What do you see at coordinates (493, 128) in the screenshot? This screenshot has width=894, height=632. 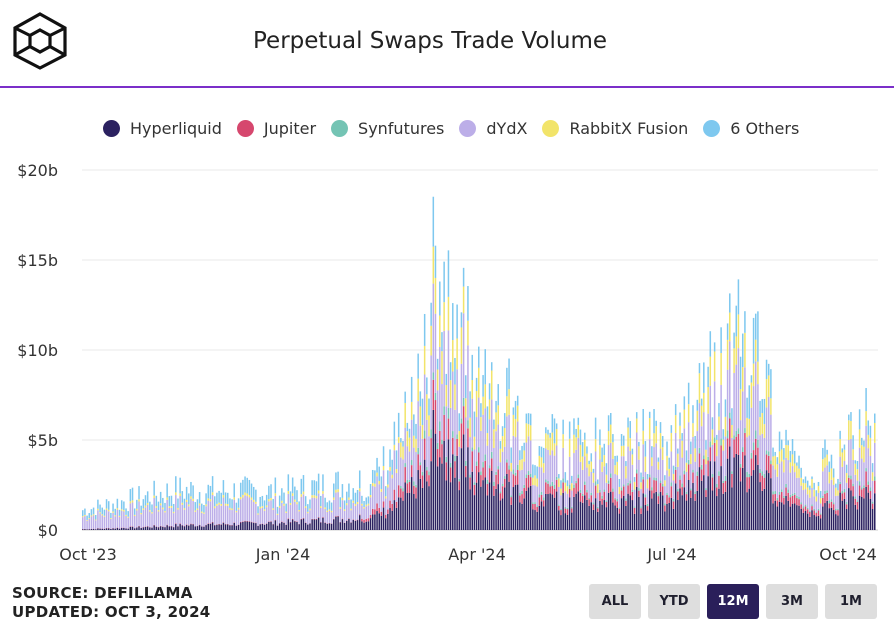 I see `legend-item-dydx: dYdX` at bounding box center [493, 128].